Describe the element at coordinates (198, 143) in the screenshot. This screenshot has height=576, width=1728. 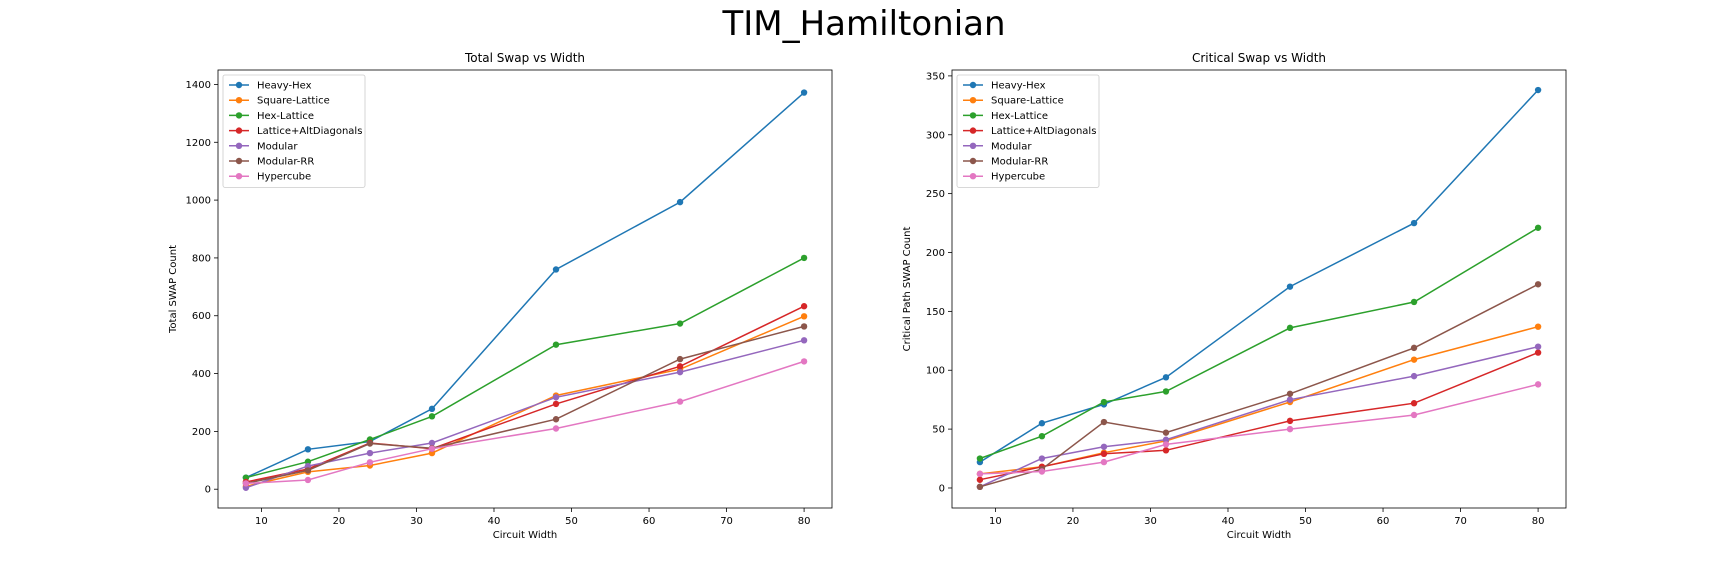
I see `y-tick-label: 1200` at that location.